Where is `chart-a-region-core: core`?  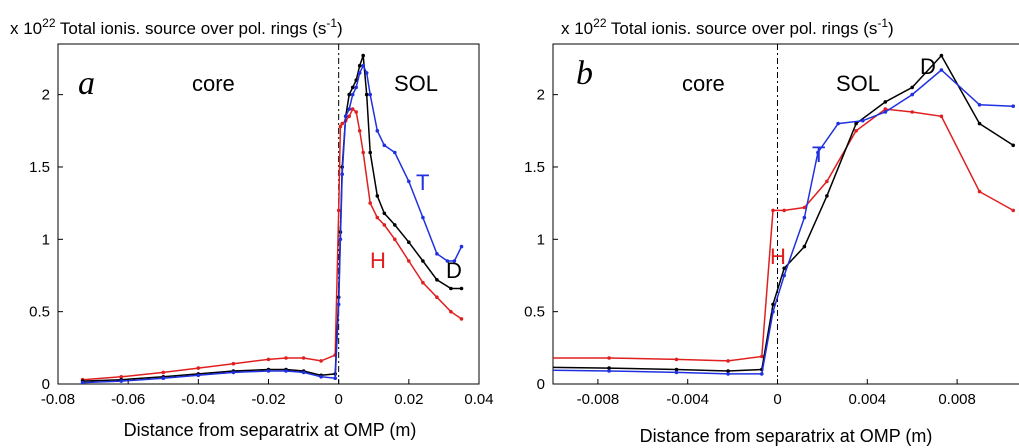 chart-a-region-core: core is located at coordinates (213, 83).